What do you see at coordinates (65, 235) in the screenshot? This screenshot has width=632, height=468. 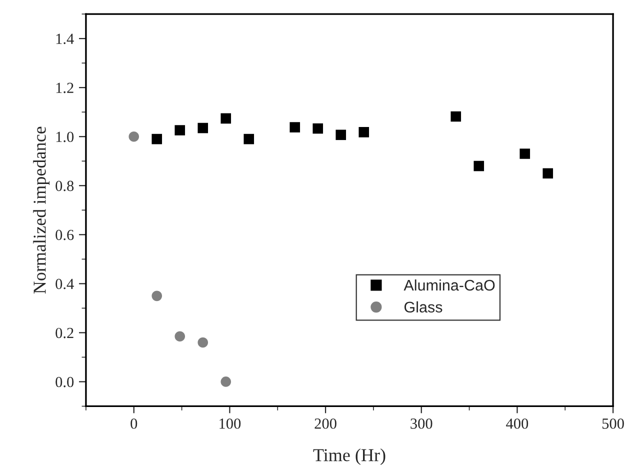 I see `y-tick-label: 0.6` at bounding box center [65, 235].